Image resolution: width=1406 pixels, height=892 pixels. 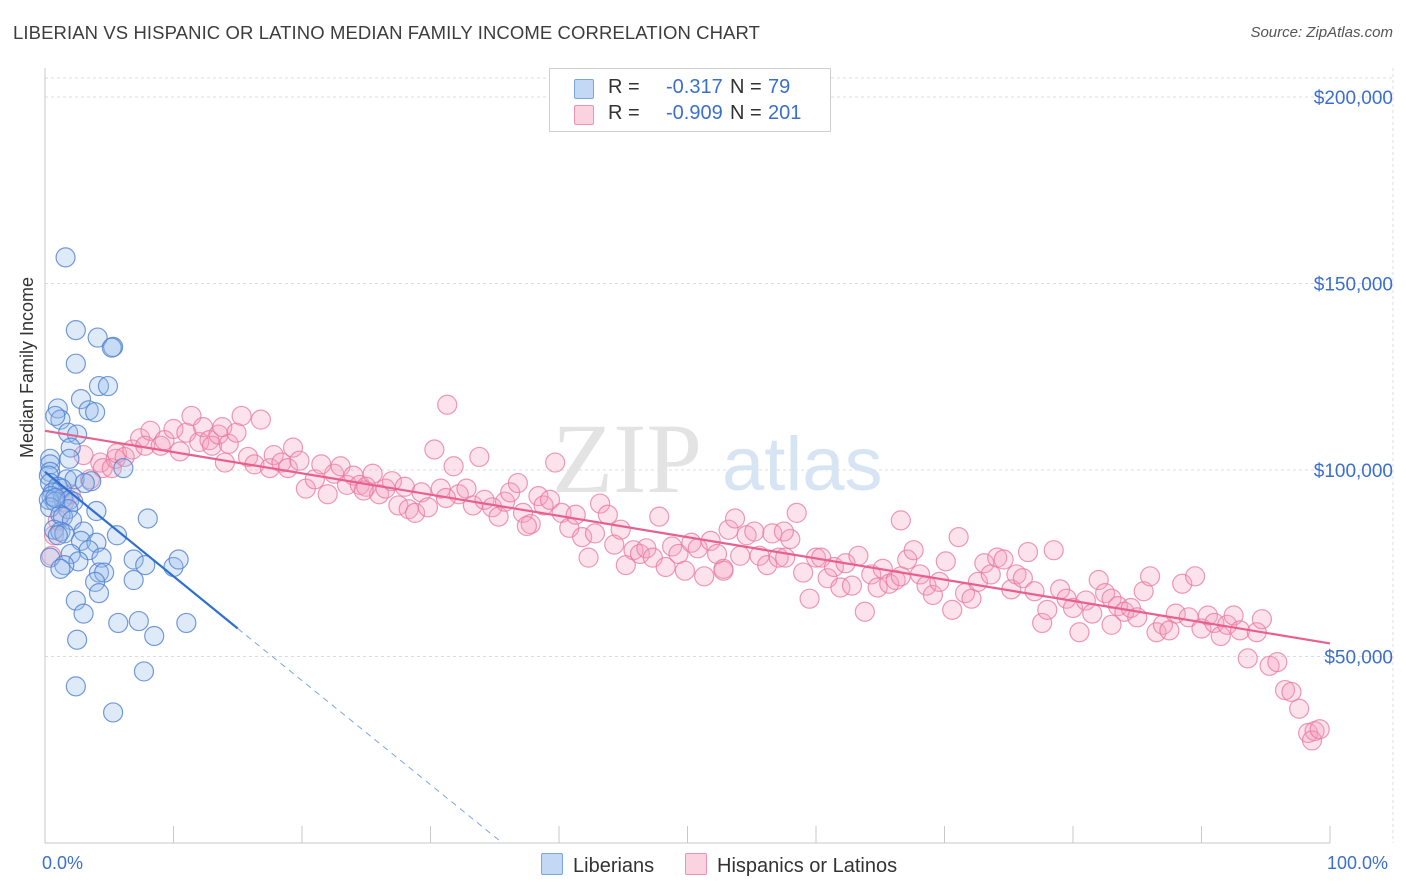 What do you see at coordinates (584, 89) in the screenshot?
I see `liberians-swatch` at bounding box center [584, 89].